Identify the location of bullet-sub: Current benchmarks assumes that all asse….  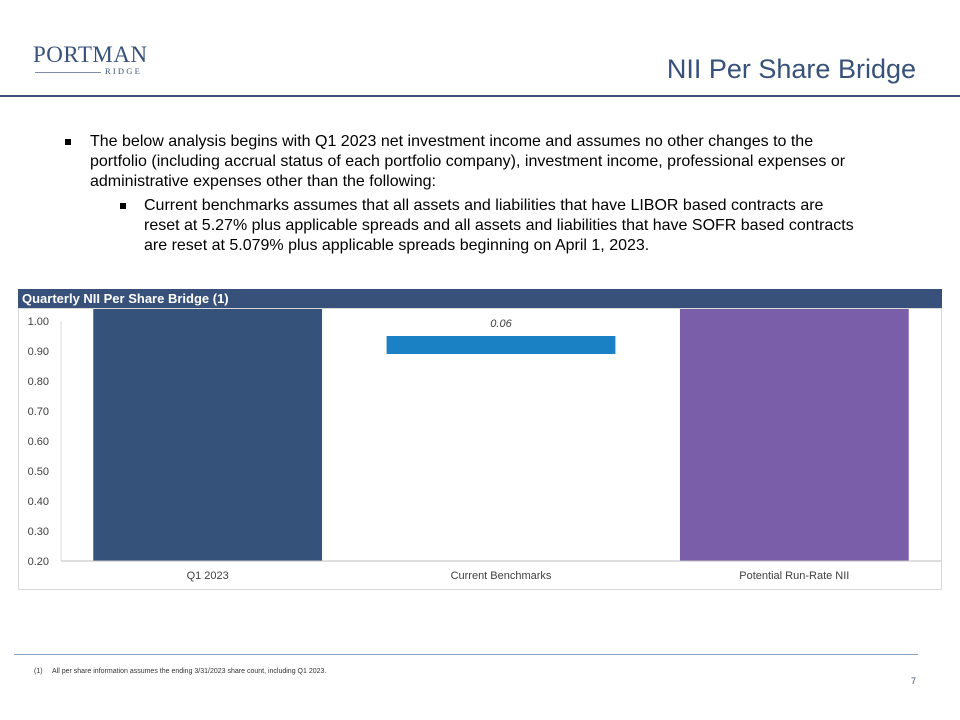
(462, 226).